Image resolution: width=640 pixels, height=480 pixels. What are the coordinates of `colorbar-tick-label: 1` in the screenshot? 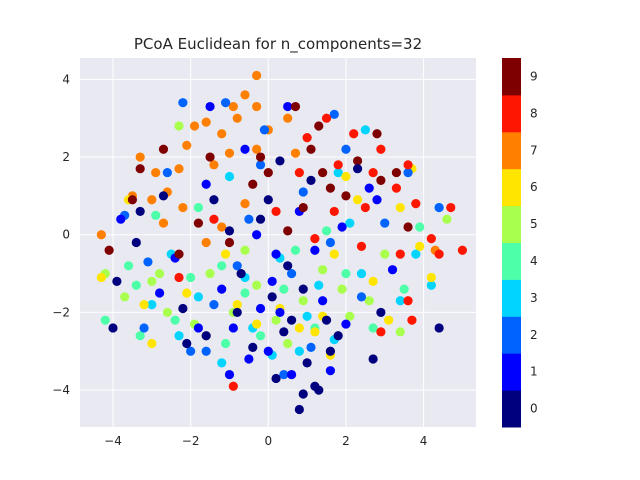 It's located at (534, 372).